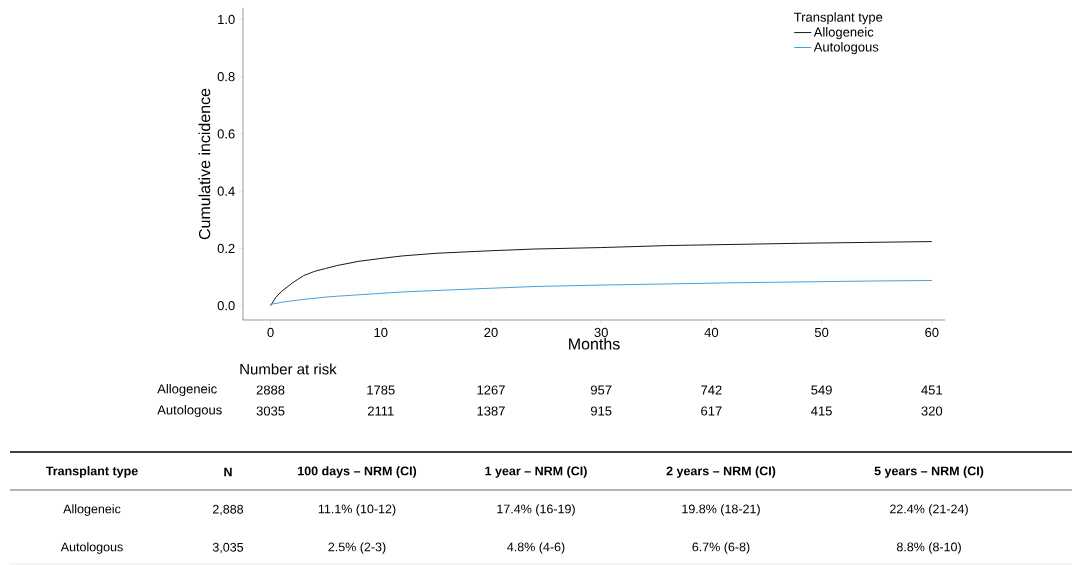 The height and width of the screenshot is (565, 1083). I want to click on x-tick-label: 20, so click(491, 332).